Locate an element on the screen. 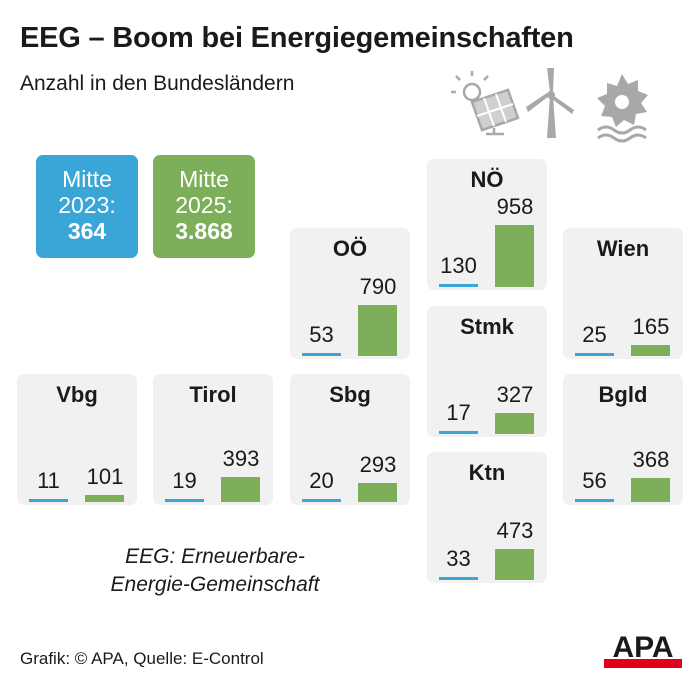  solar-panel-icon is located at coordinates (485, 103).